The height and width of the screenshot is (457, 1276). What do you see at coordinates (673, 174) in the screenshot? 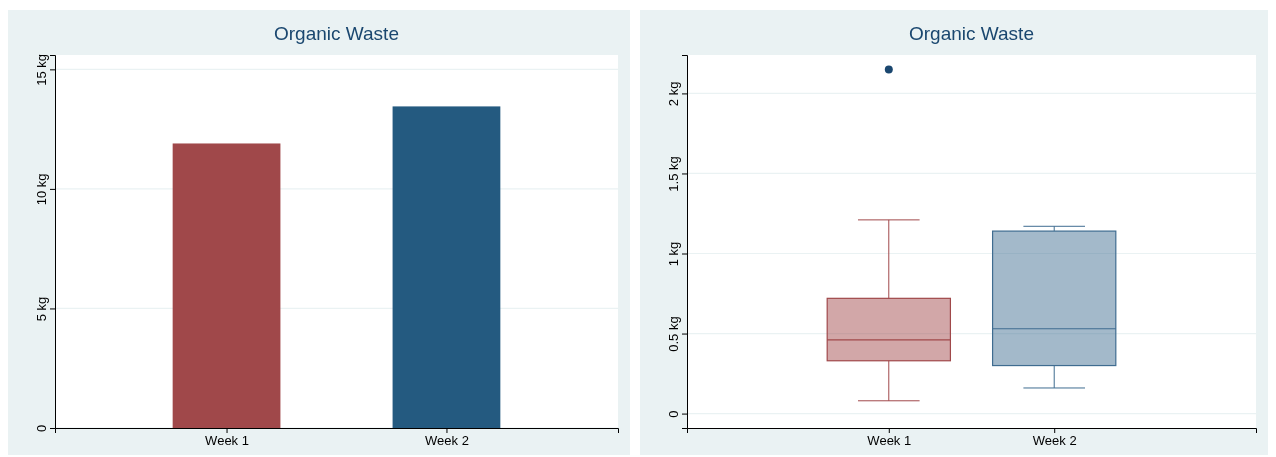
I see `y-tick-label: 1.5 kg` at bounding box center [673, 174].